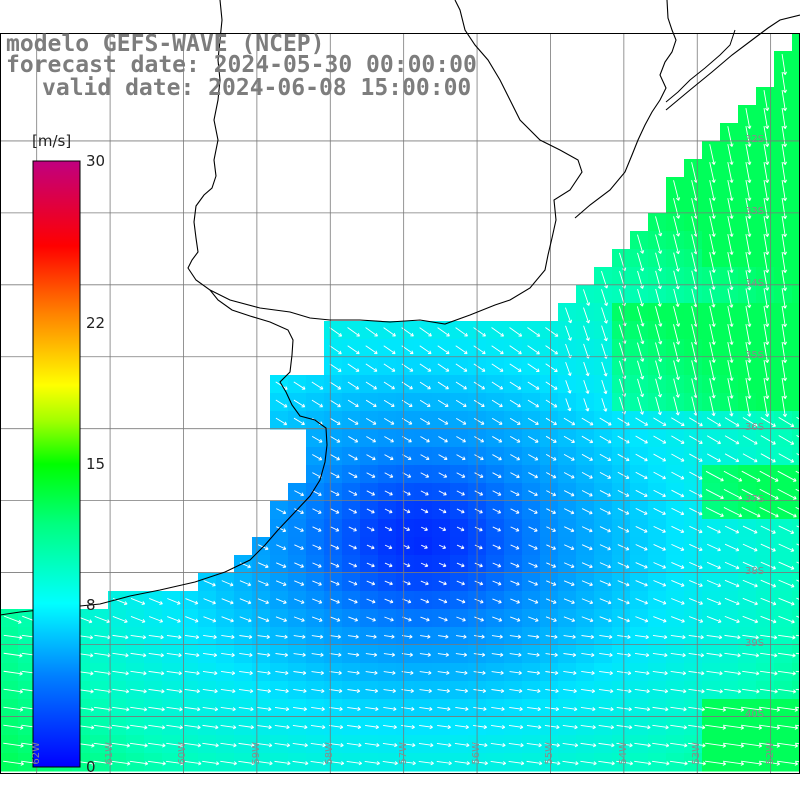 This screenshot has height=800, width=800. What do you see at coordinates (96, 464) in the screenshot?
I see `colorbar-tick-15: 15` at bounding box center [96, 464].